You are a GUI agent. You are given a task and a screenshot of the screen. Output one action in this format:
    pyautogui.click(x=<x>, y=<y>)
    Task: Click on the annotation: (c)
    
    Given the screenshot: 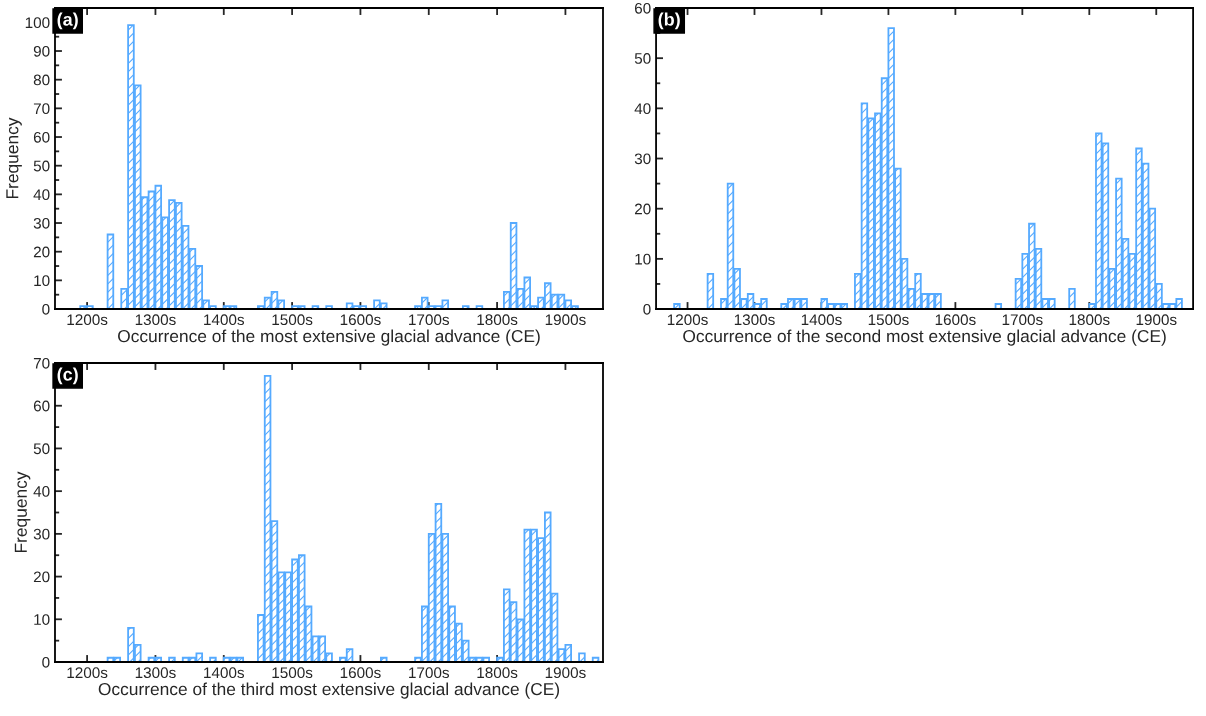 What is the action you would take?
    pyautogui.click(x=67, y=376)
    